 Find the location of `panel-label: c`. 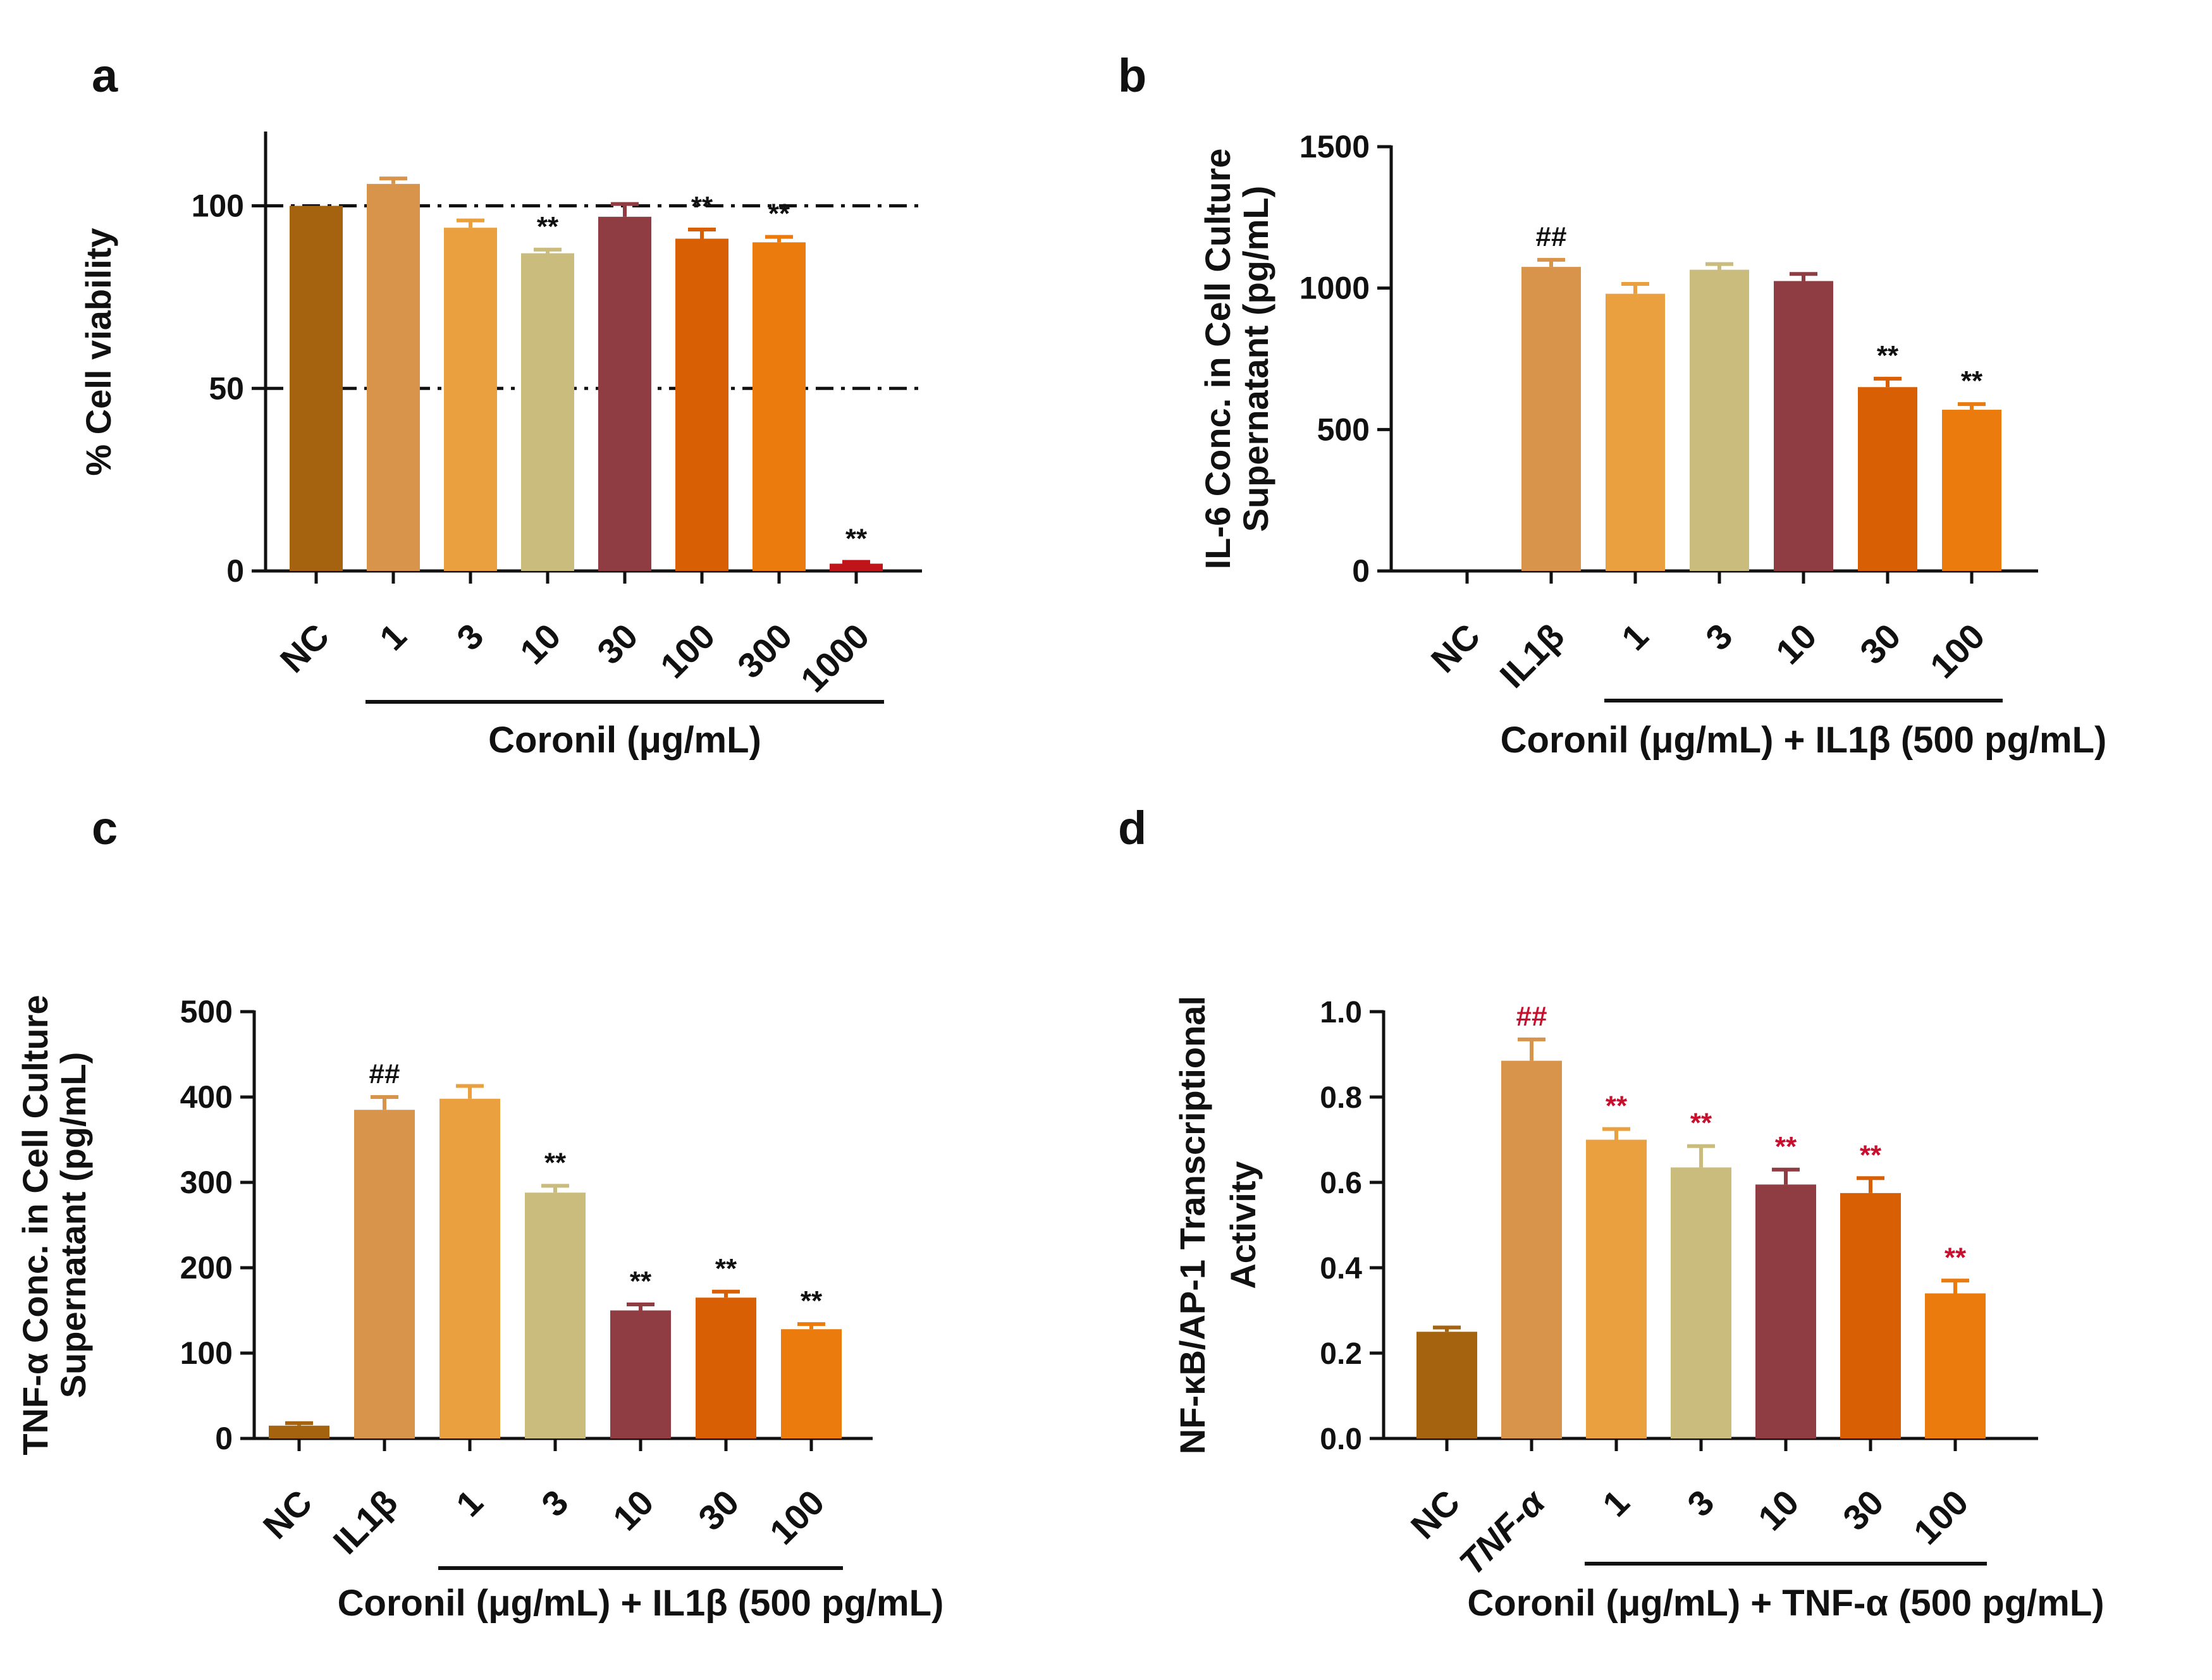

panel-label: c is located at coordinates (105, 828).